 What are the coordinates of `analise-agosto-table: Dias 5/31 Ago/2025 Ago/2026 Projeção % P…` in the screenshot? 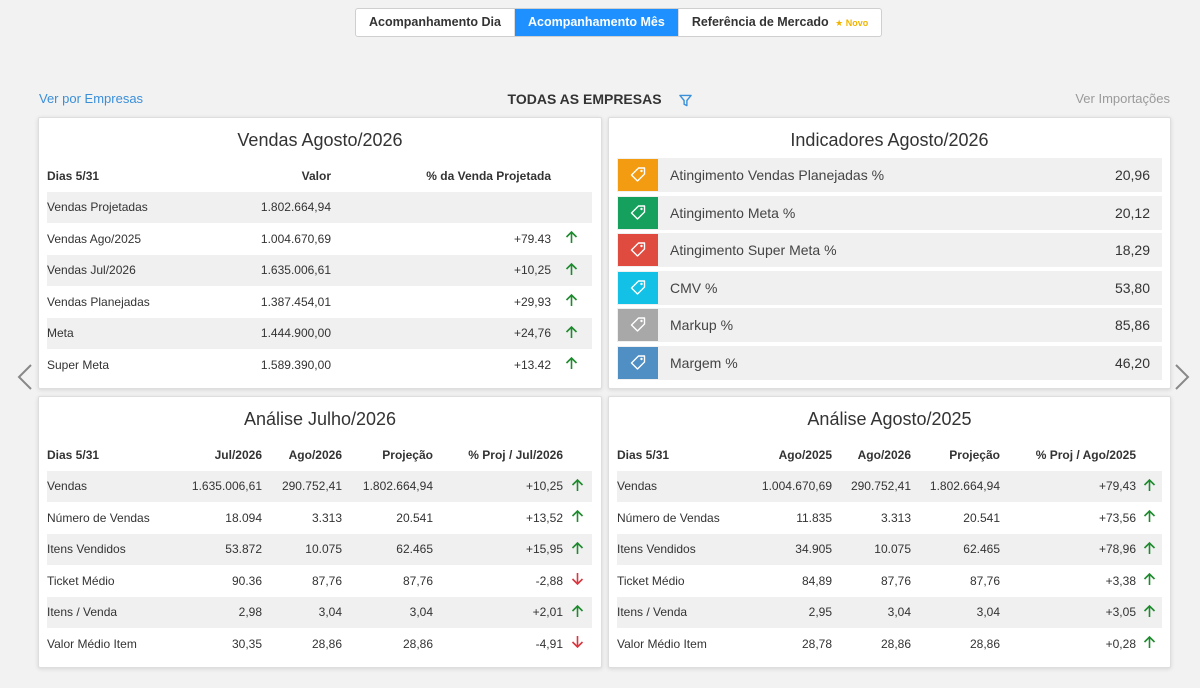 It's located at (889, 549).